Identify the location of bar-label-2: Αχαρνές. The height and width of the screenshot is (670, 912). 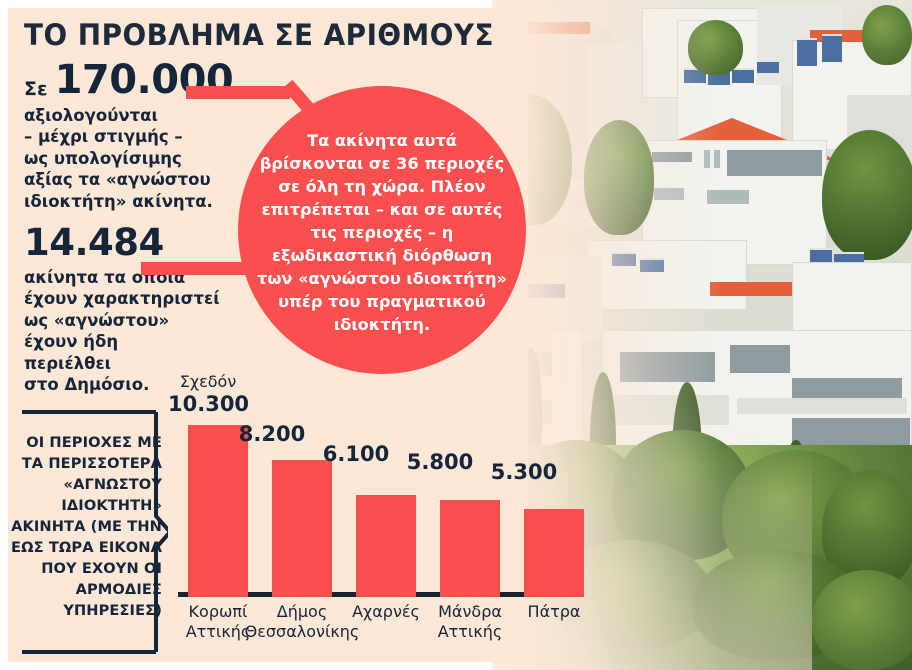
(386, 611).